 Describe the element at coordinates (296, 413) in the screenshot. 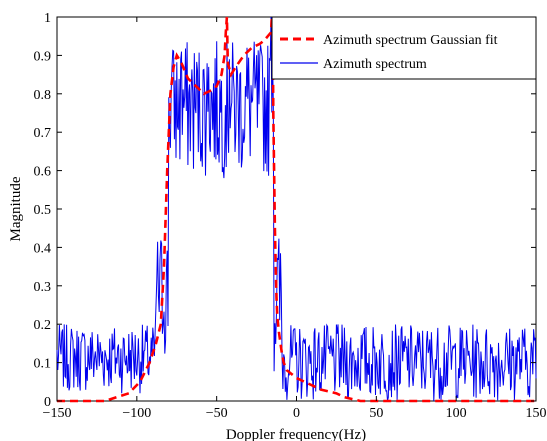

I see `x-tick-label: 0` at that location.